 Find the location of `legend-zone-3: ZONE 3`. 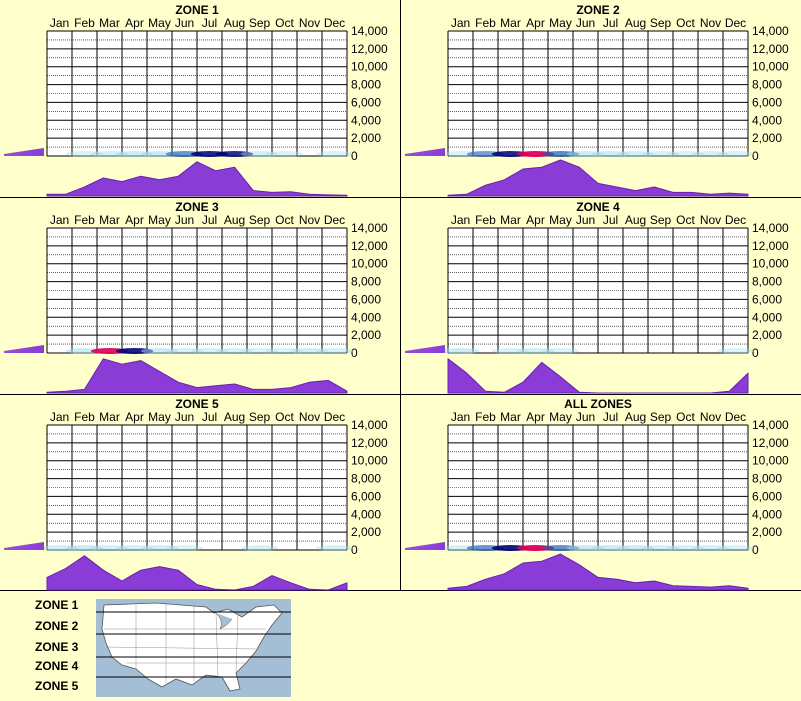

legend-zone-3: ZONE 3 is located at coordinates (57, 647).